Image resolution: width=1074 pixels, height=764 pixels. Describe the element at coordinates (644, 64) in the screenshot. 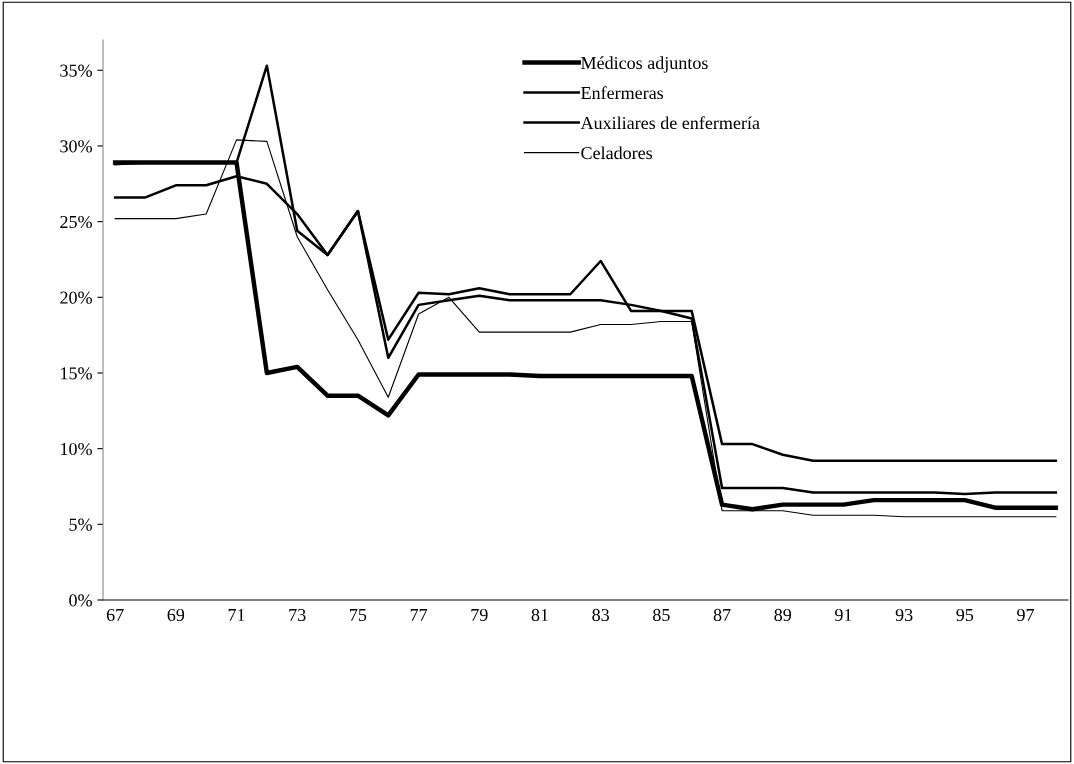

I see `legend-label: Médicos adjuntos` at that location.